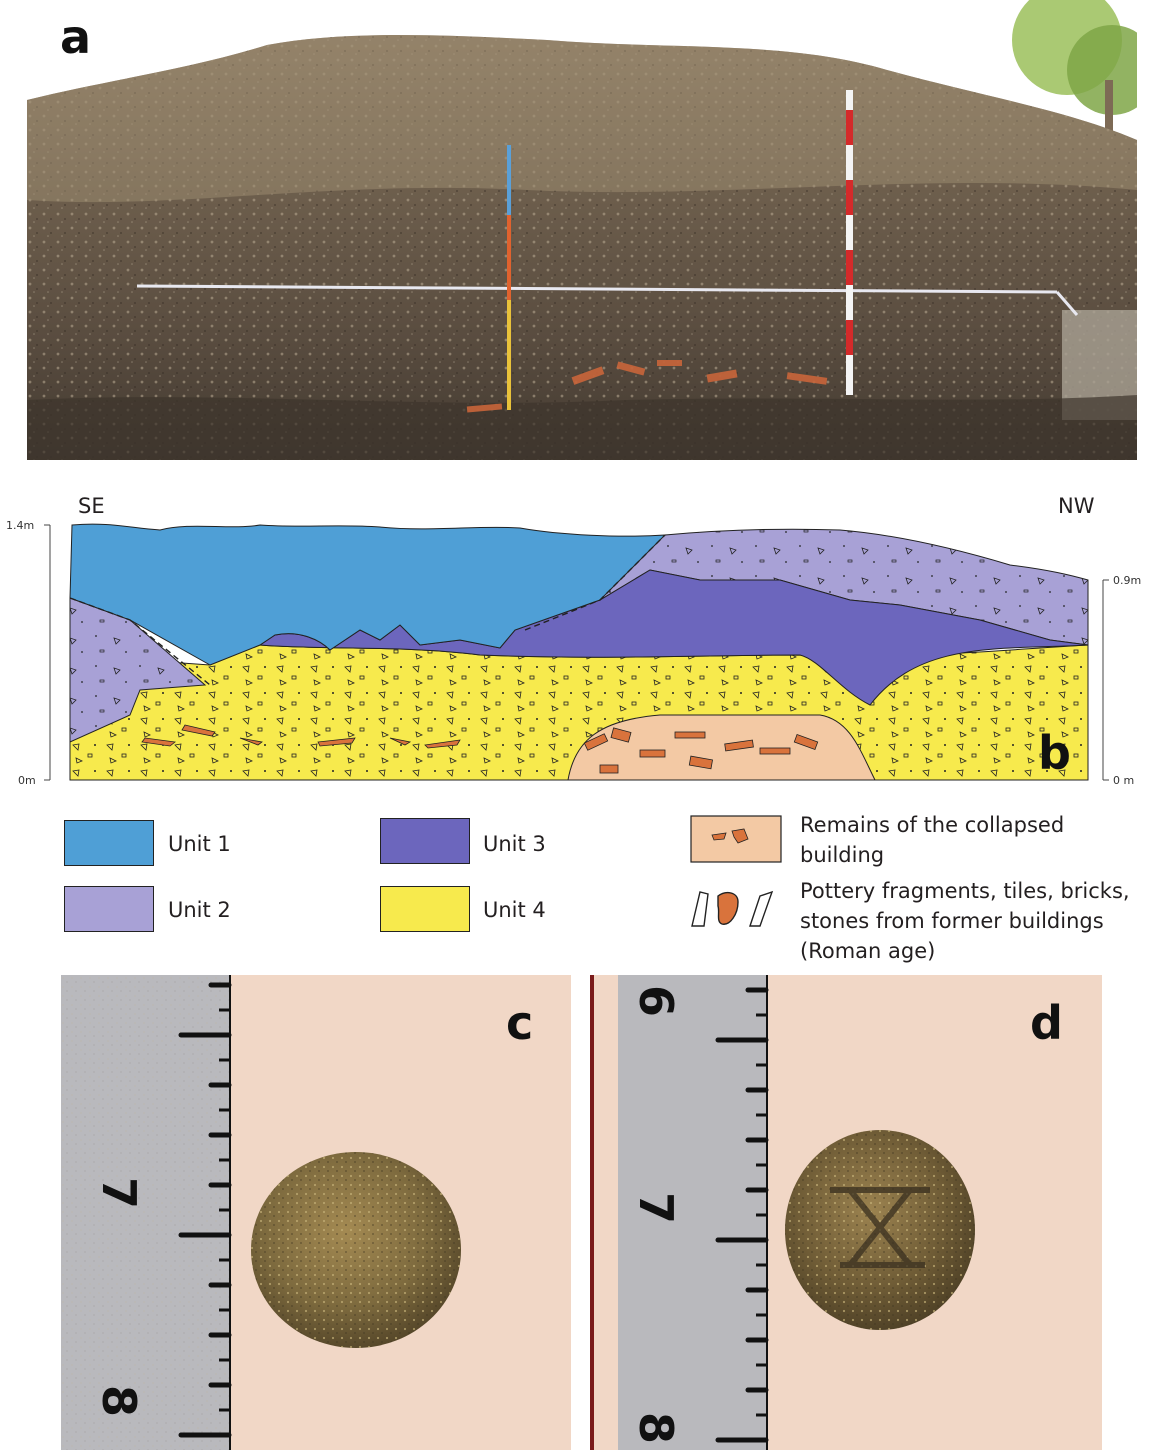 The height and width of the screenshot is (1450, 1151). I want to click on legend-swatch-collapsed-building, so click(736, 839).